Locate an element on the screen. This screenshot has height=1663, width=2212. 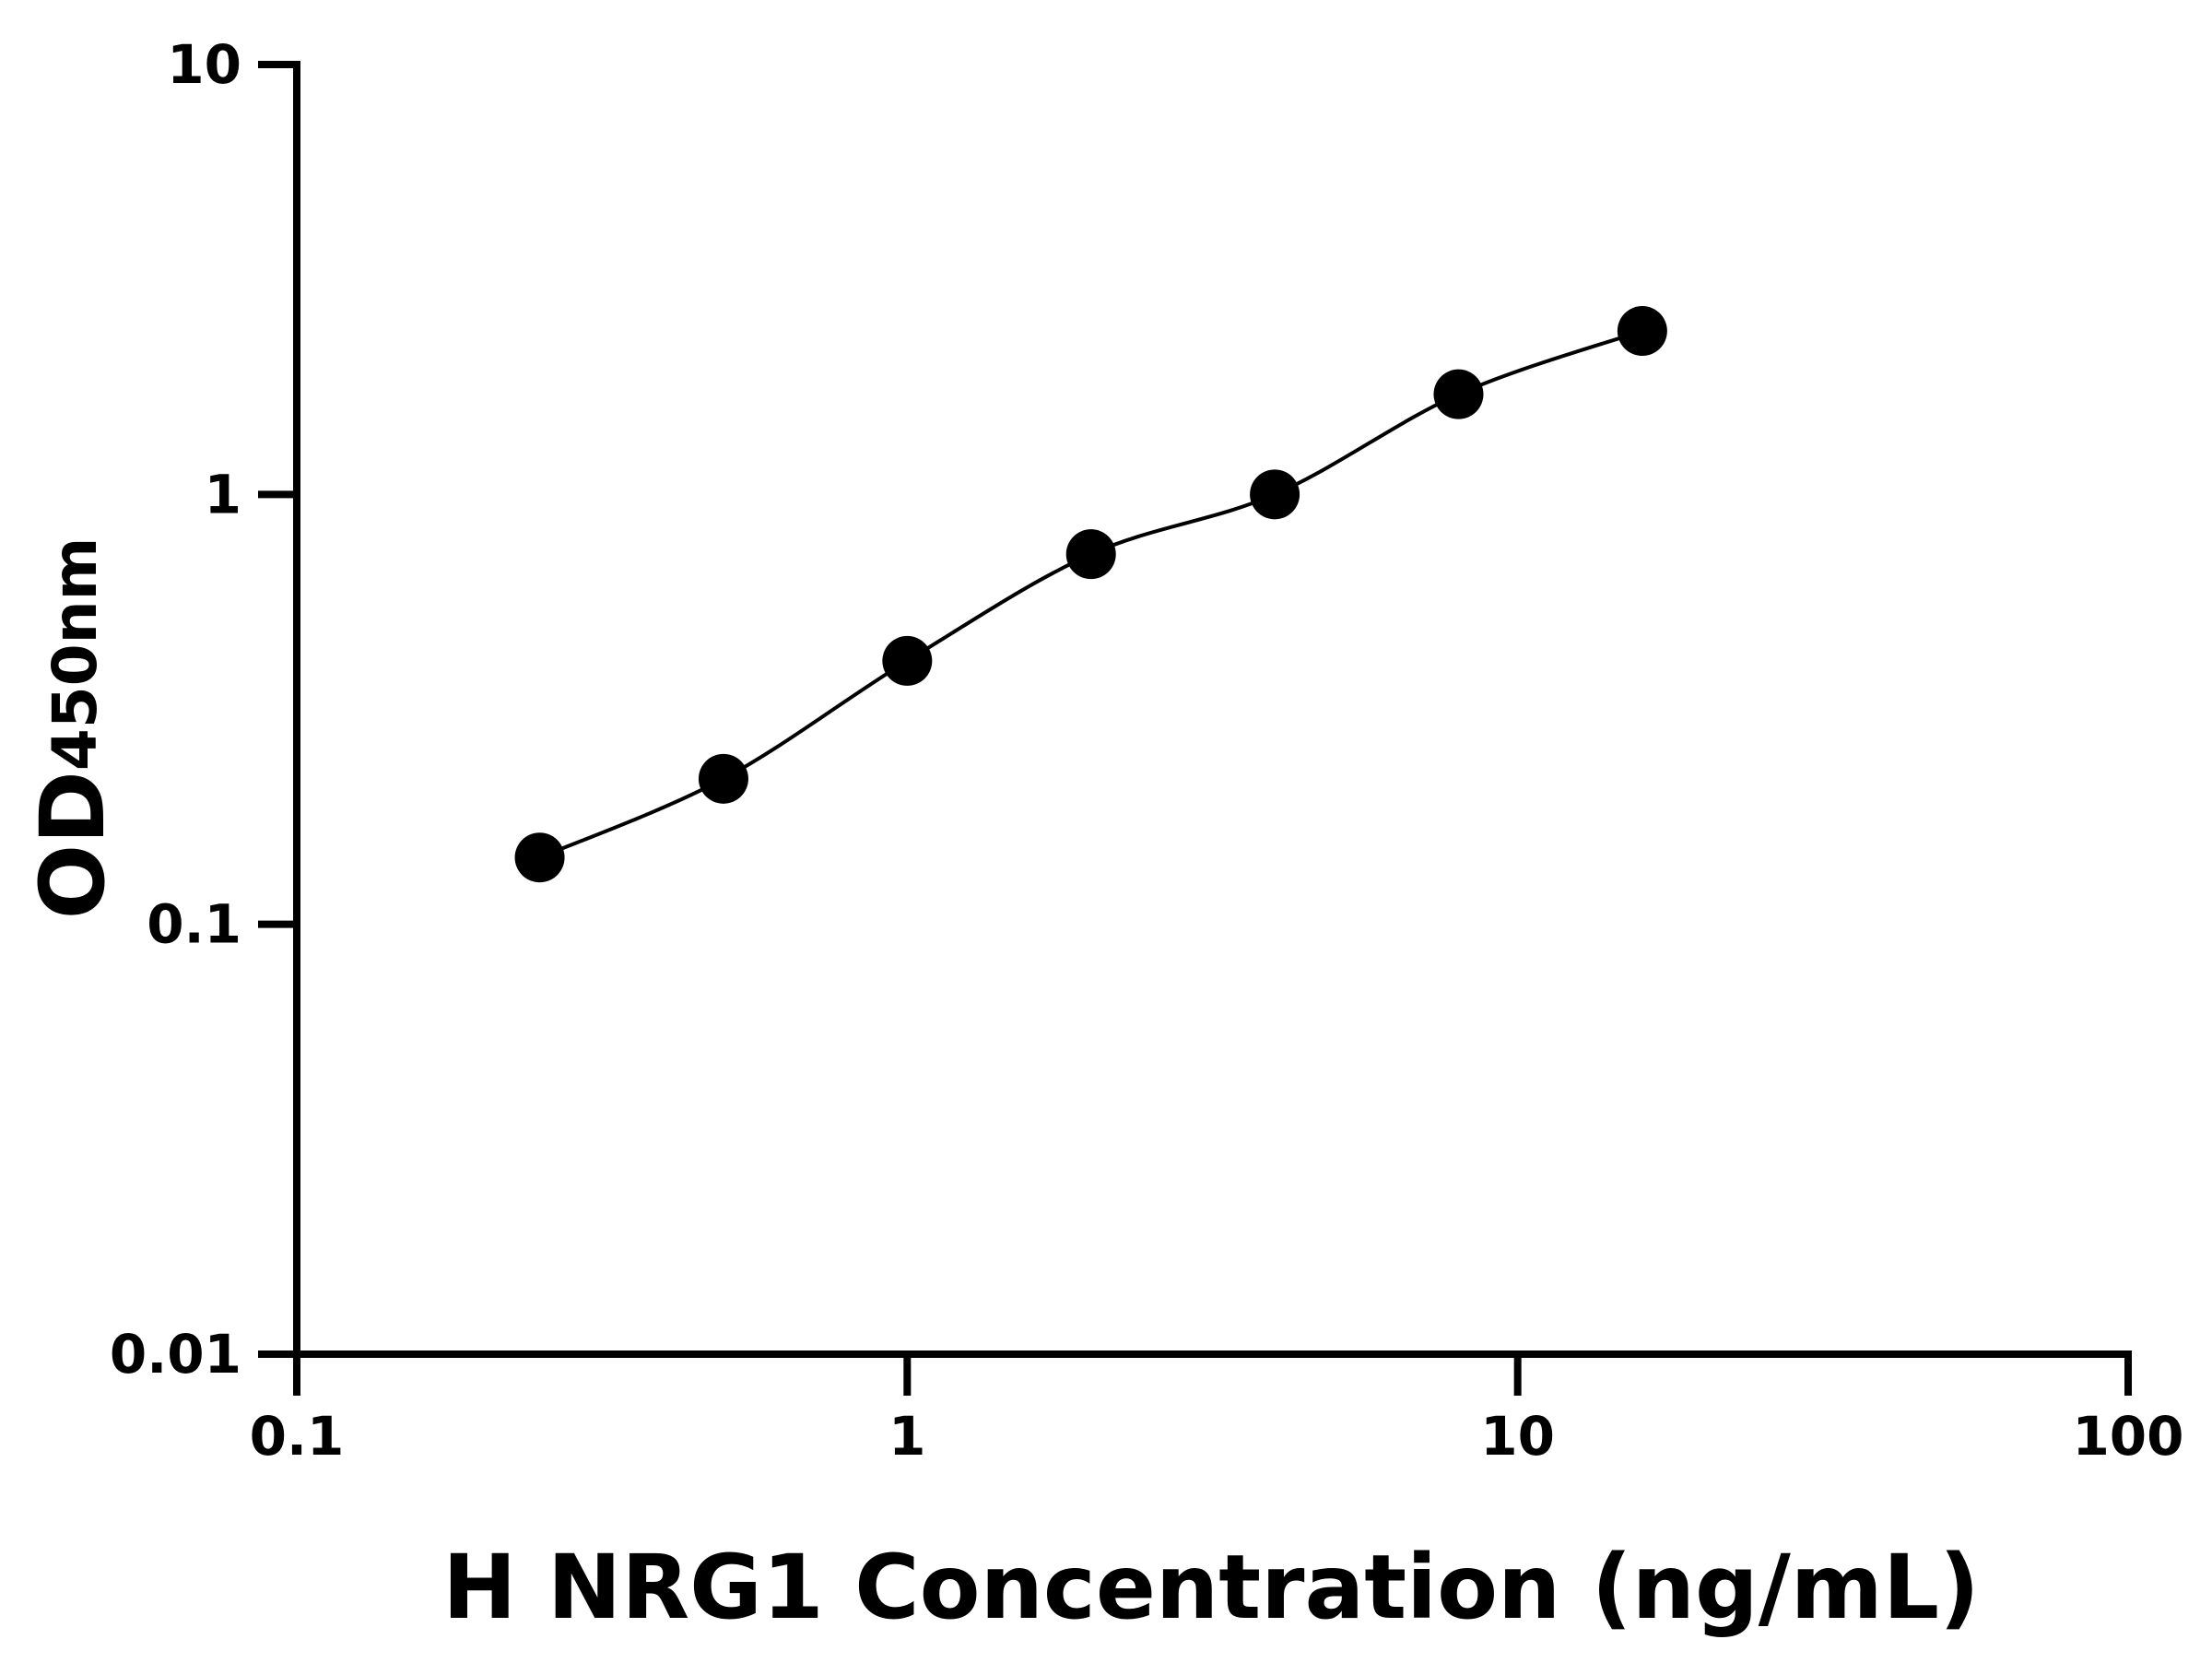
x-axis-label: H NRG1 Concentration (ng/mL) is located at coordinates (1211, 1587).